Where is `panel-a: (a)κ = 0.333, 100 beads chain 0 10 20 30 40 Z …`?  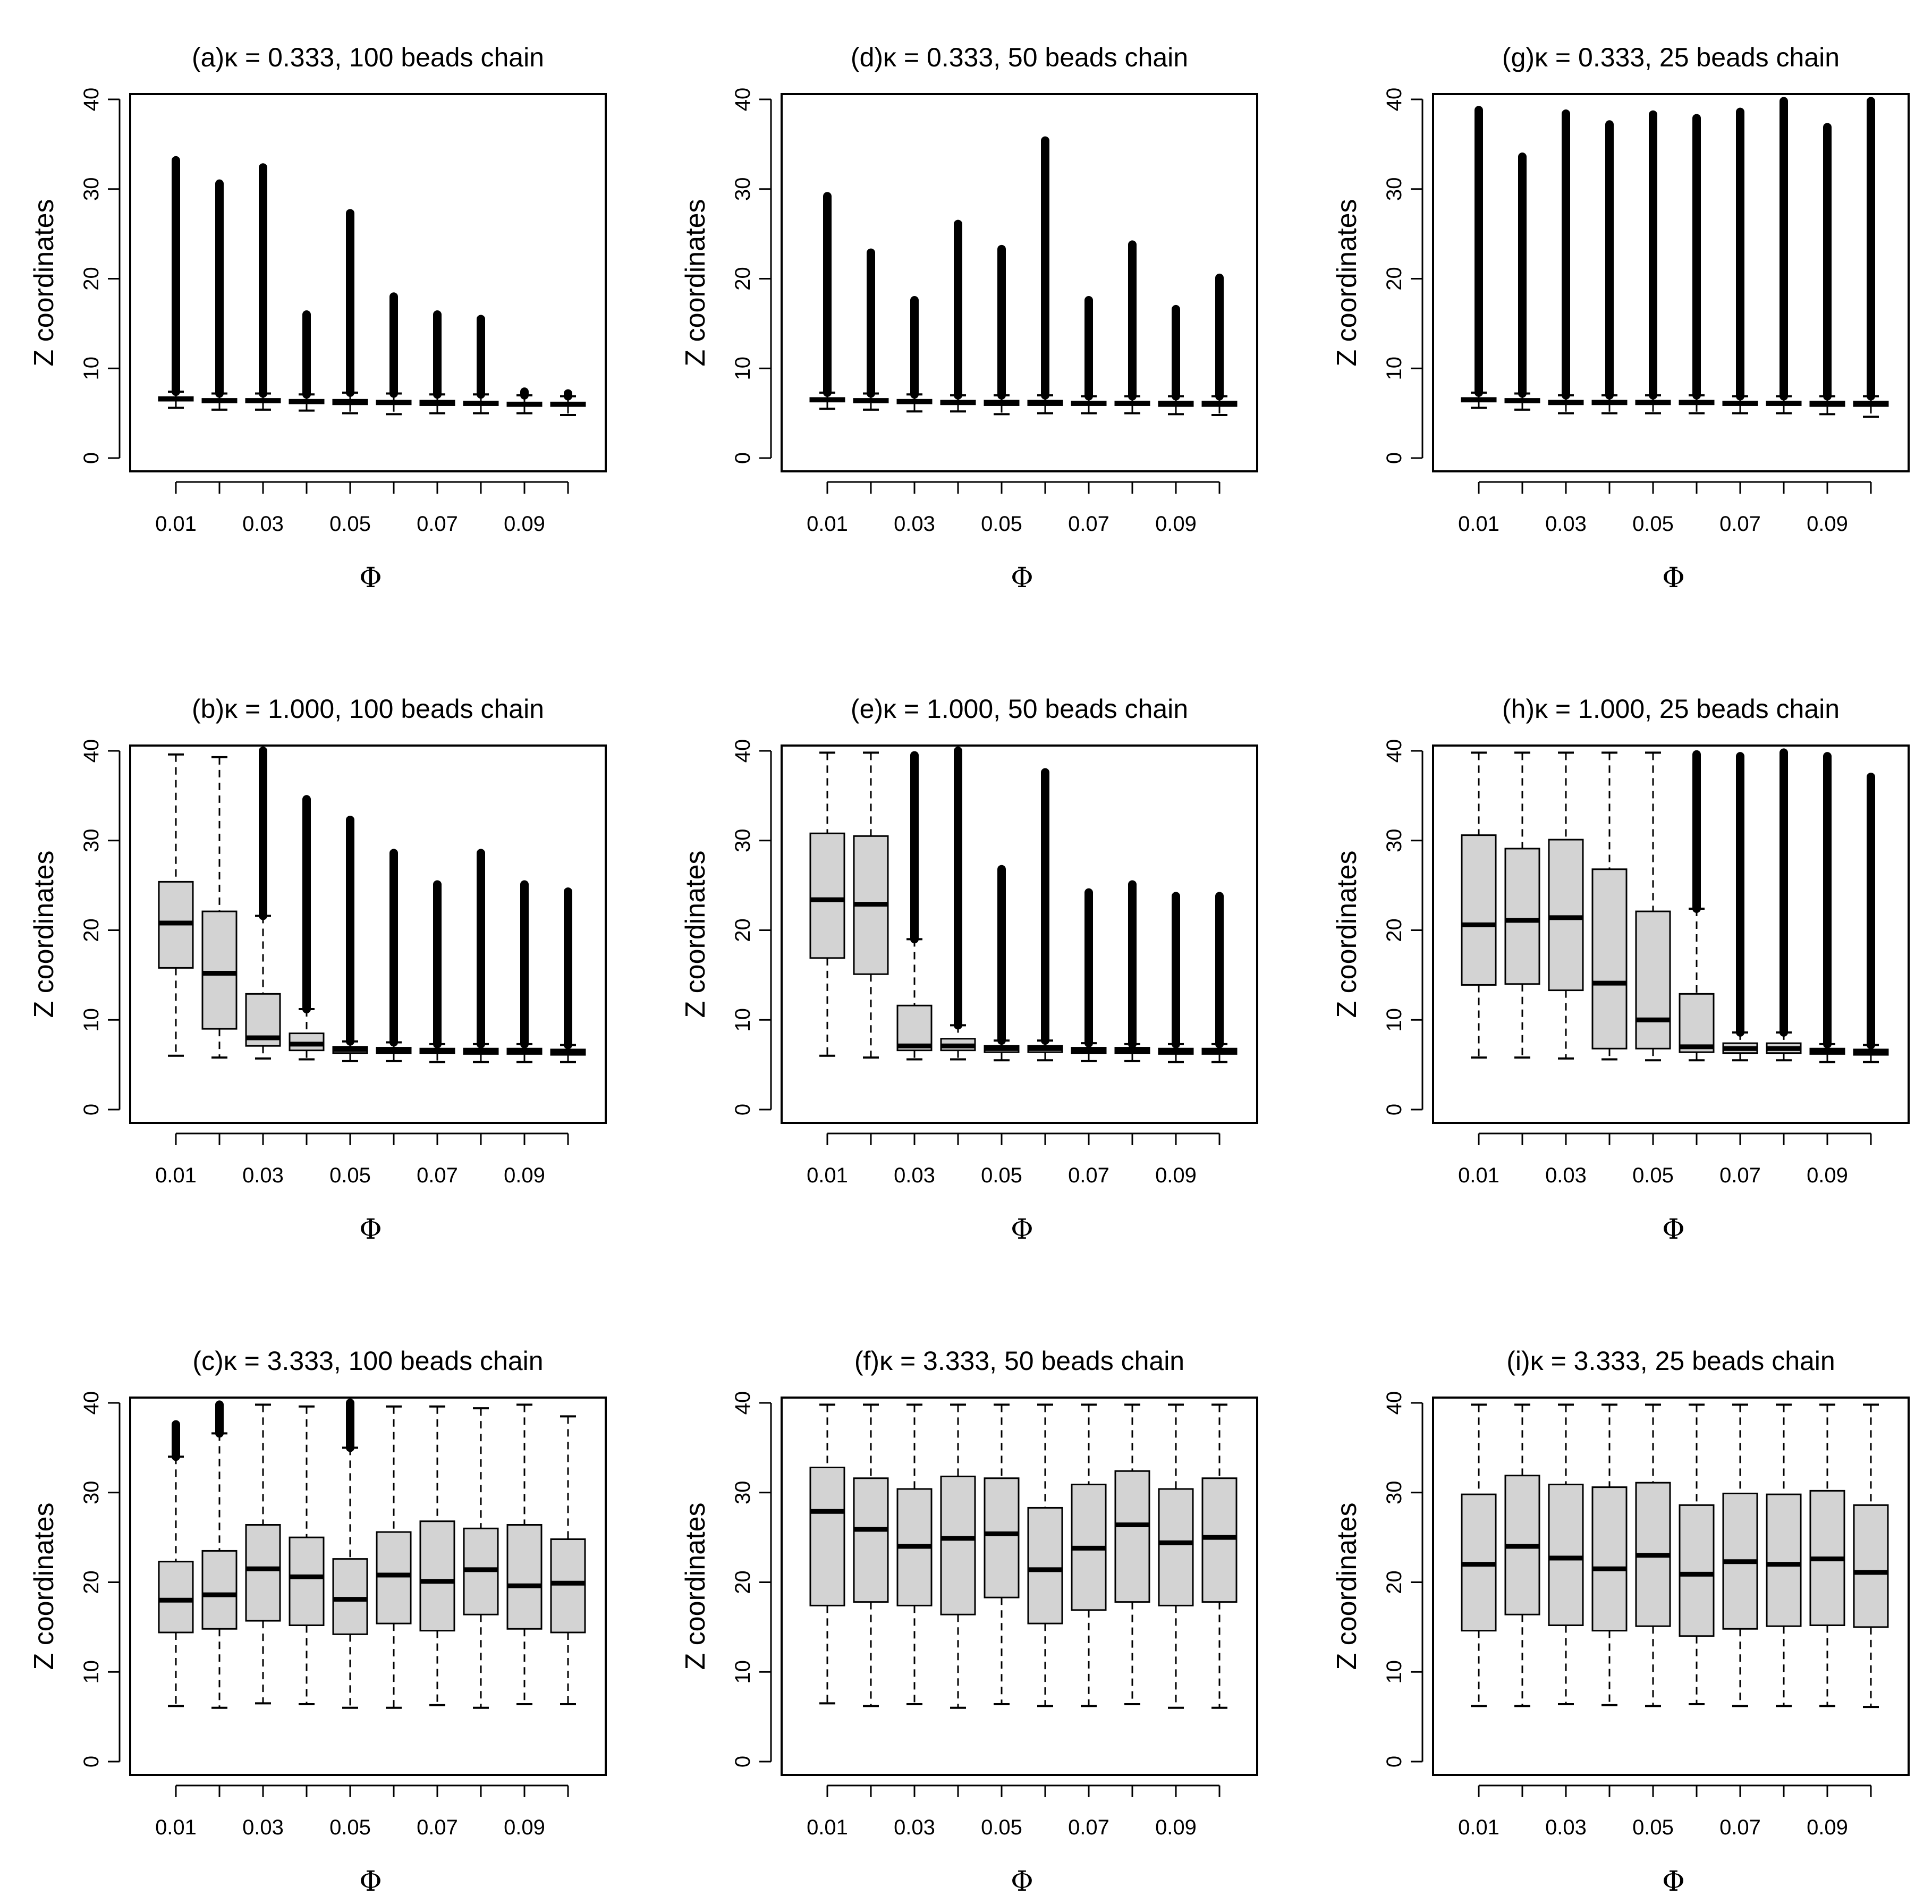
panel-a: (a)κ = 0.333, 100 beads chain 0 10 20 30 40 Z … is located at coordinates (318, 319).